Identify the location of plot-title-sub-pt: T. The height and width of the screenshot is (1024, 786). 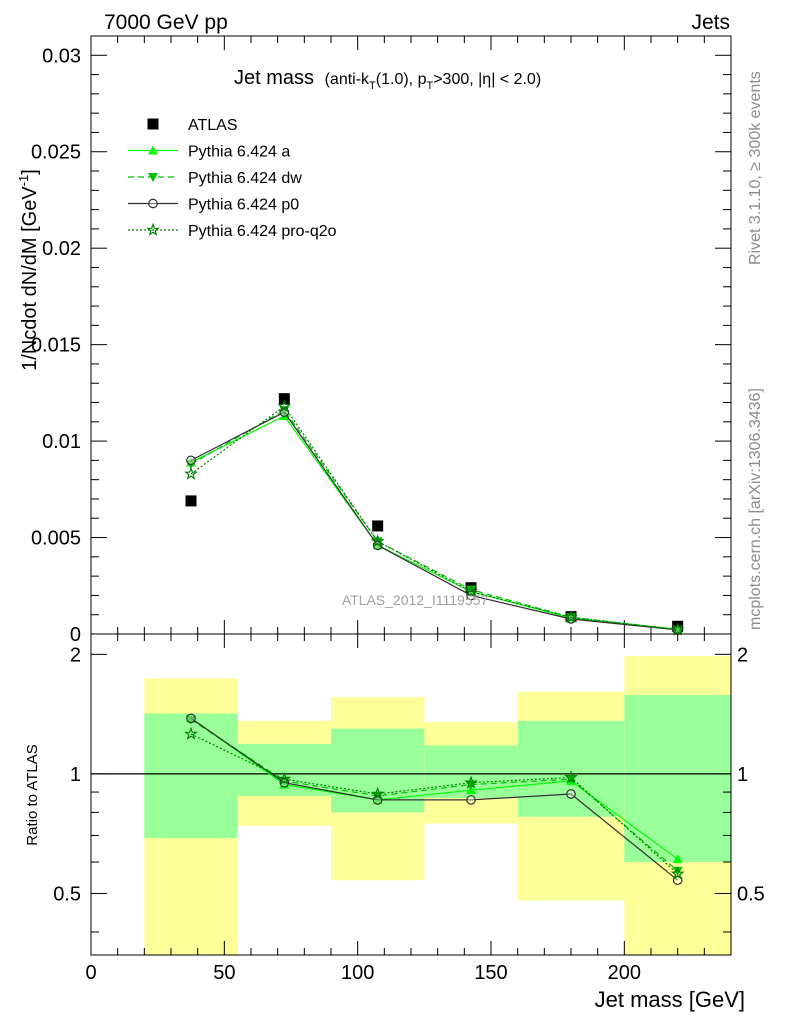
(429, 86).